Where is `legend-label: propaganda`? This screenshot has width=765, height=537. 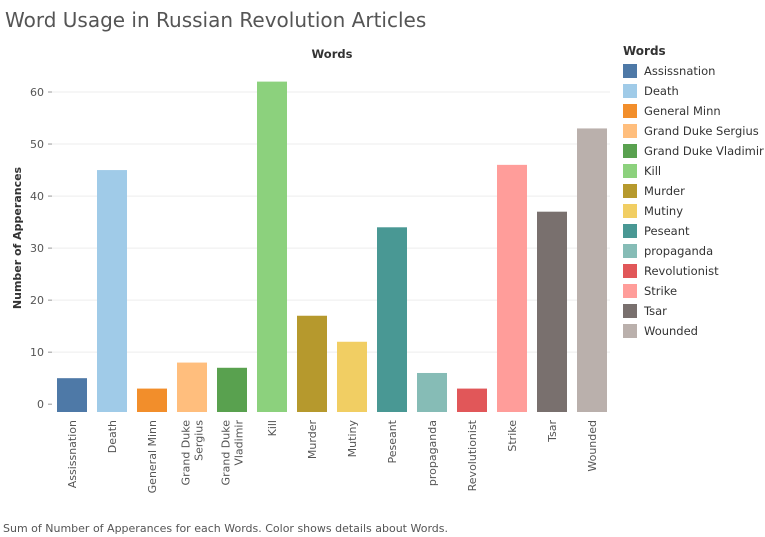 legend-label: propaganda is located at coordinates (679, 251).